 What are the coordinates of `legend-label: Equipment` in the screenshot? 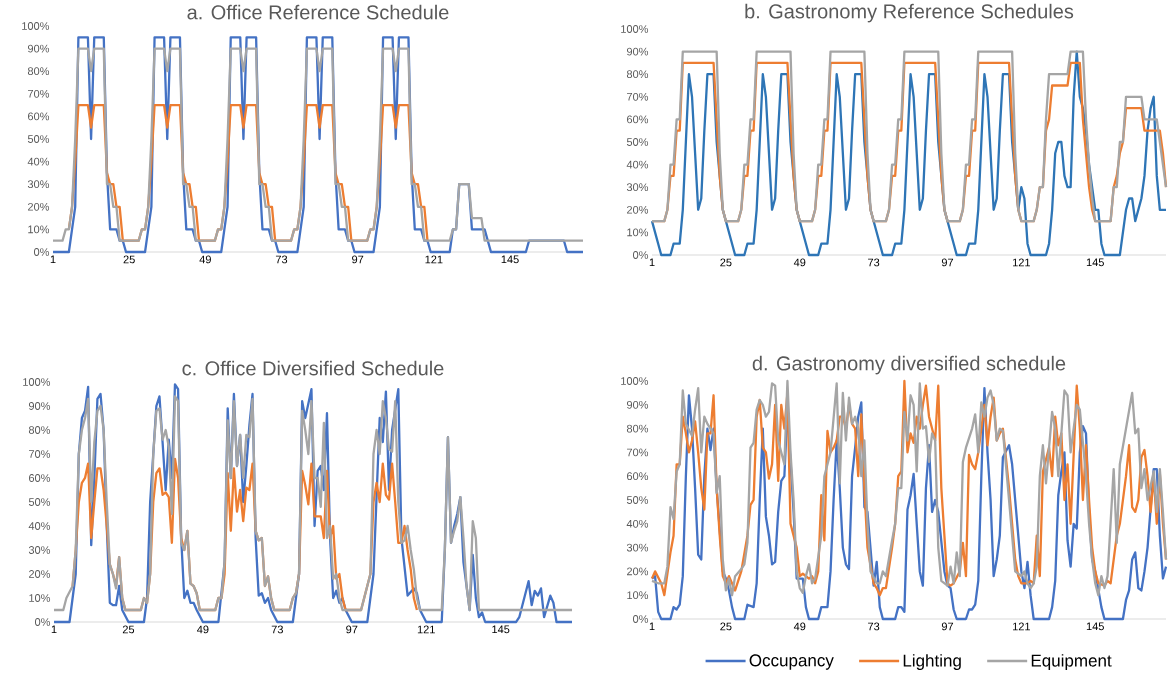 It's located at (1071, 662).